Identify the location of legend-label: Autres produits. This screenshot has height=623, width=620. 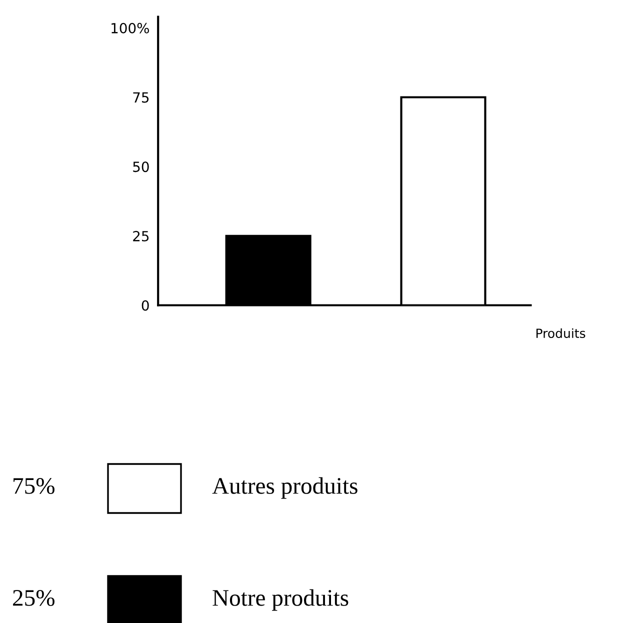
(285, 488).